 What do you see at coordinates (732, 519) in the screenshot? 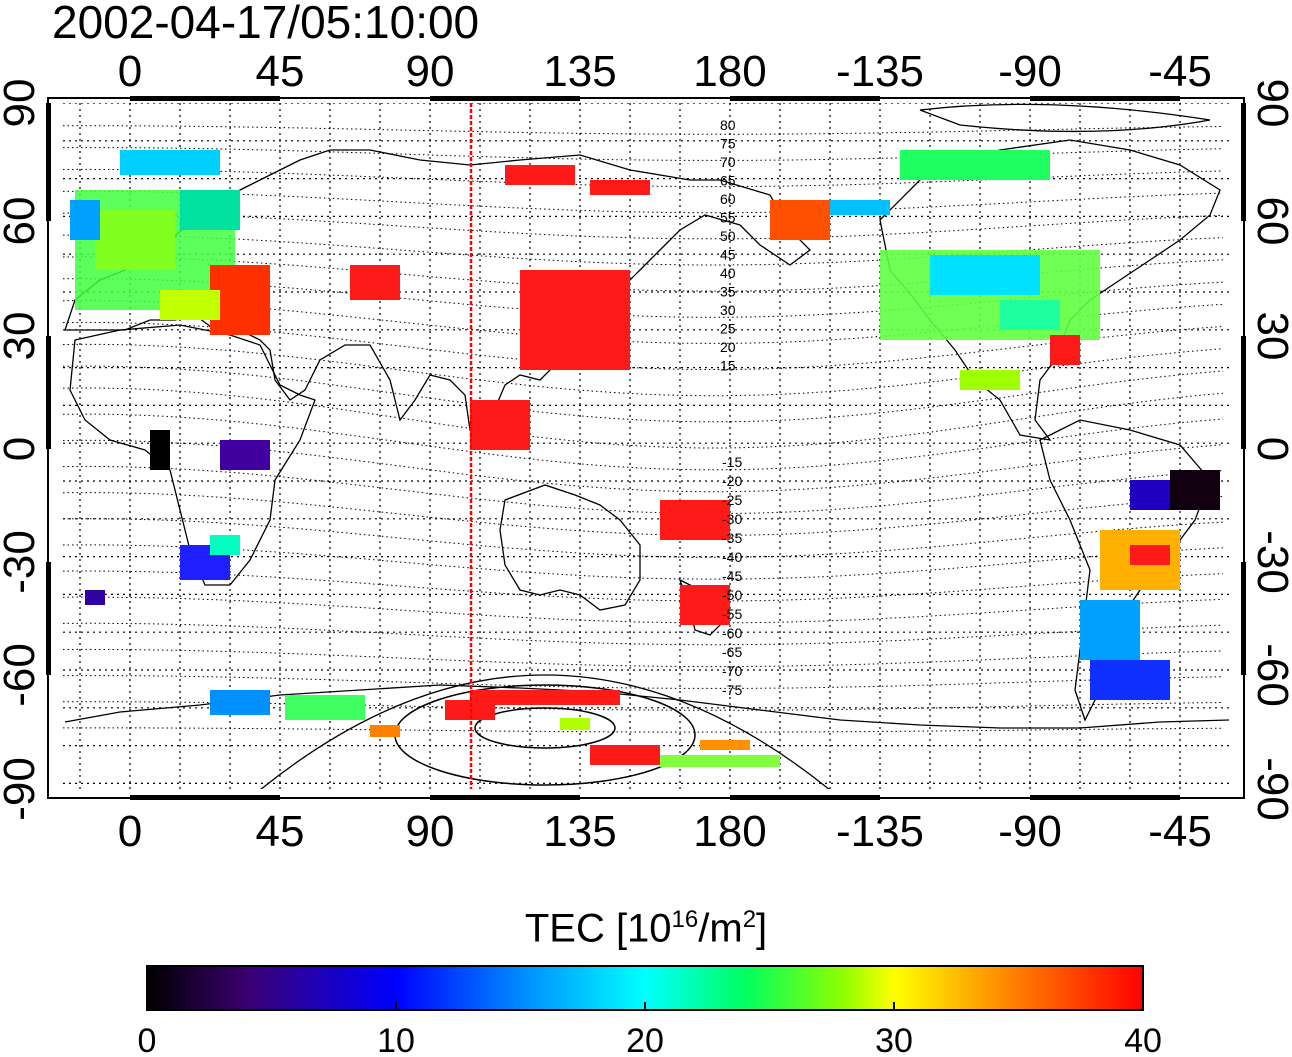
I see `contour-label-south: -30` at bounding box center [732, 519].